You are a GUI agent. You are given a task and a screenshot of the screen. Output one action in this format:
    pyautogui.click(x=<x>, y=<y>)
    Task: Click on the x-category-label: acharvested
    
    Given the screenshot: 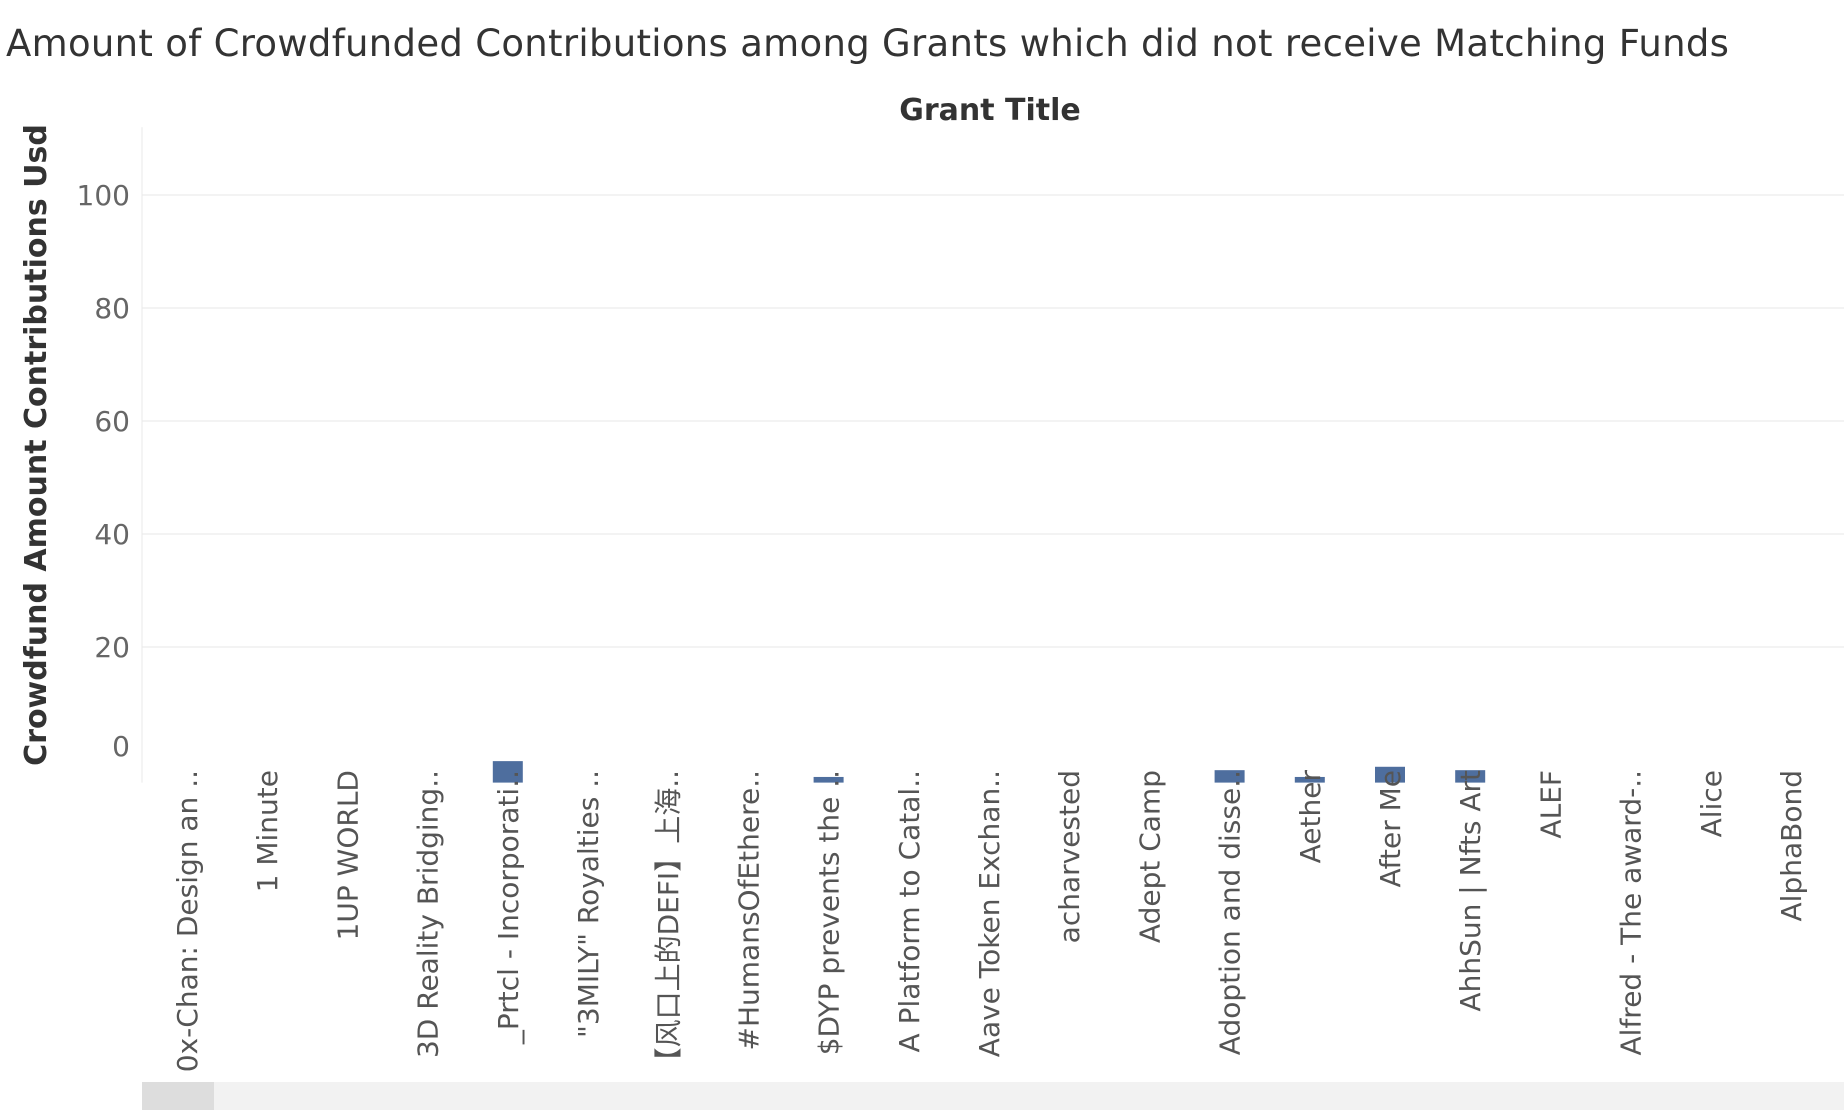 What is the action you would take?
    pyautogui.click(x=1069, y=856)
    